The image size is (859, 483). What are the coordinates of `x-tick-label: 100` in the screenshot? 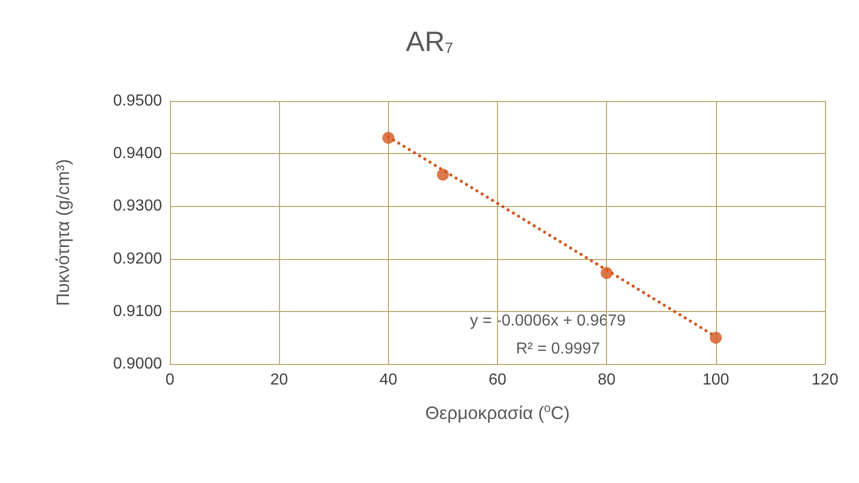 It's located at (716, 380).